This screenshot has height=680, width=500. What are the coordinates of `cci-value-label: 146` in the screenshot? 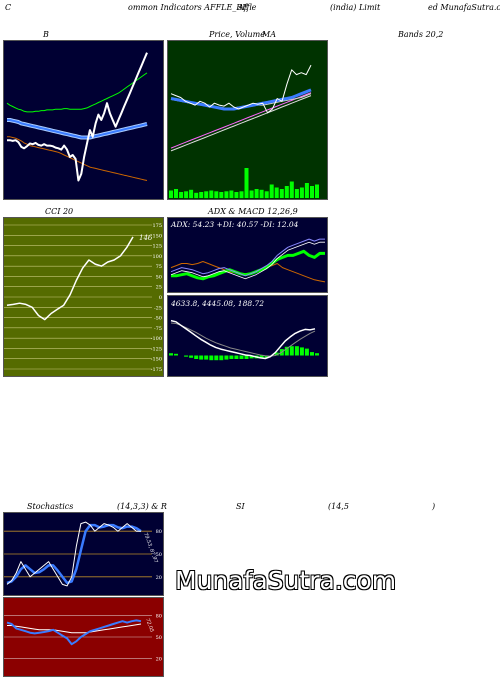 It's located at (146, 238).